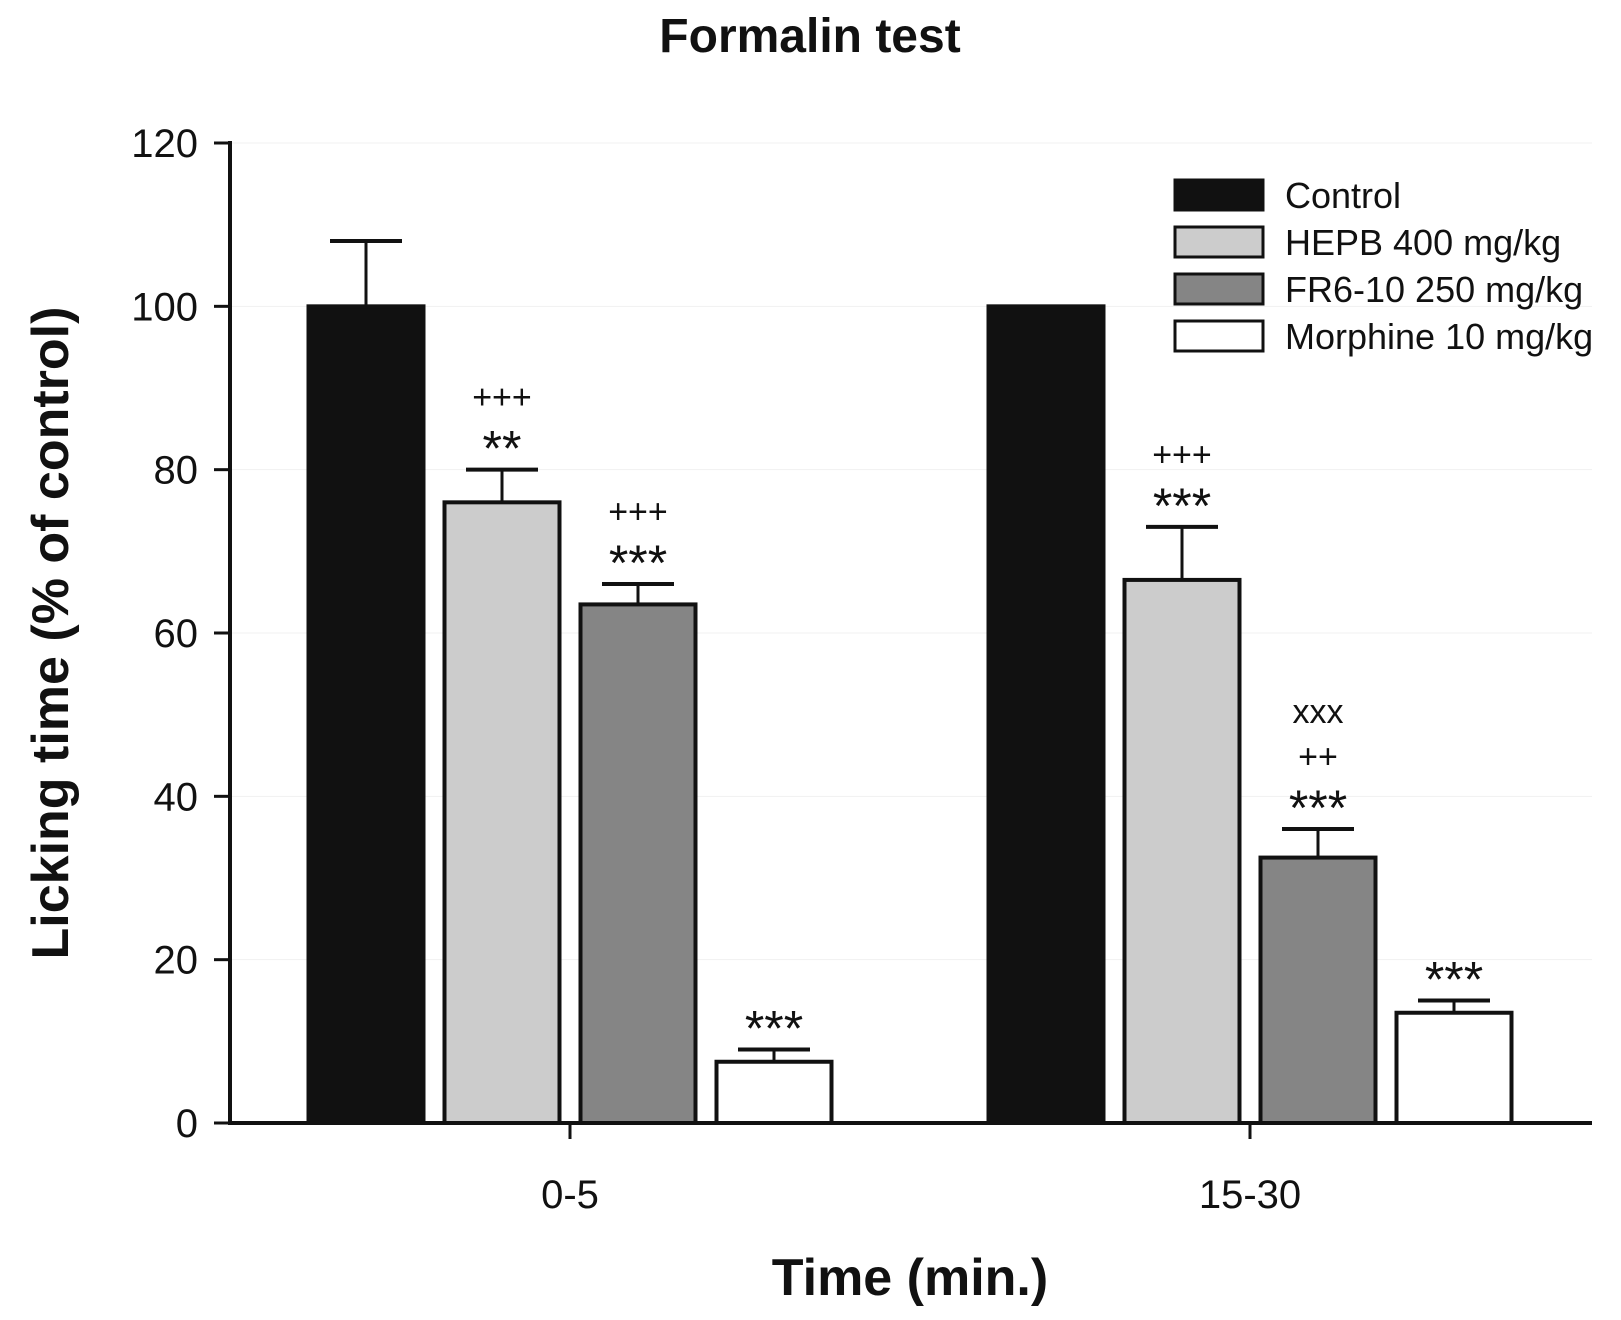 This screenshot has width=1621, height=1320. I want to click on legend-label-0: Control, so click(1343, 195).